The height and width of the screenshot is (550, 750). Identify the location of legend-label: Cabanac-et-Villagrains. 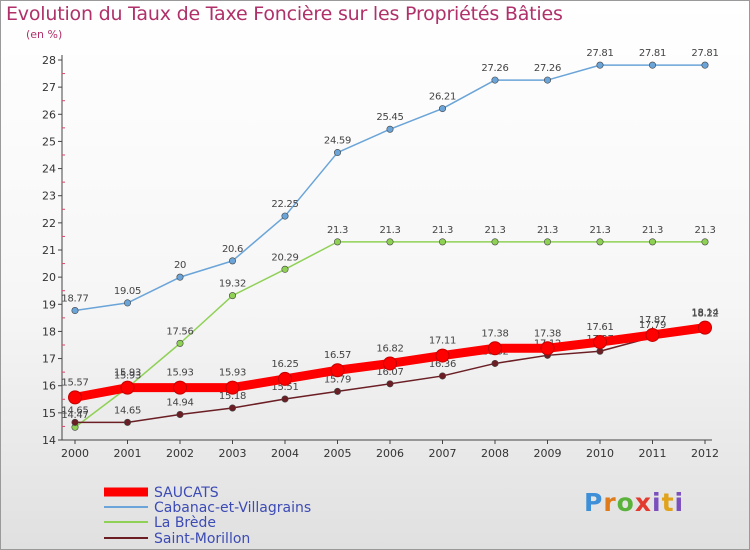
(232, 508).